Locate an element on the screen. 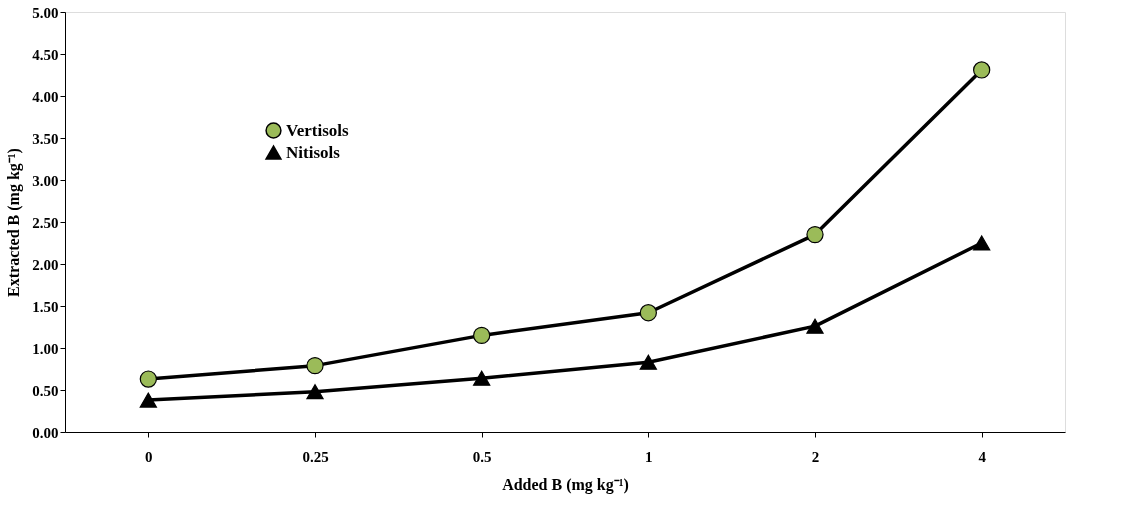 This screenshot has width=1132, height=509. y-tick-label: 2.50 is located at coordinates (45, 222).